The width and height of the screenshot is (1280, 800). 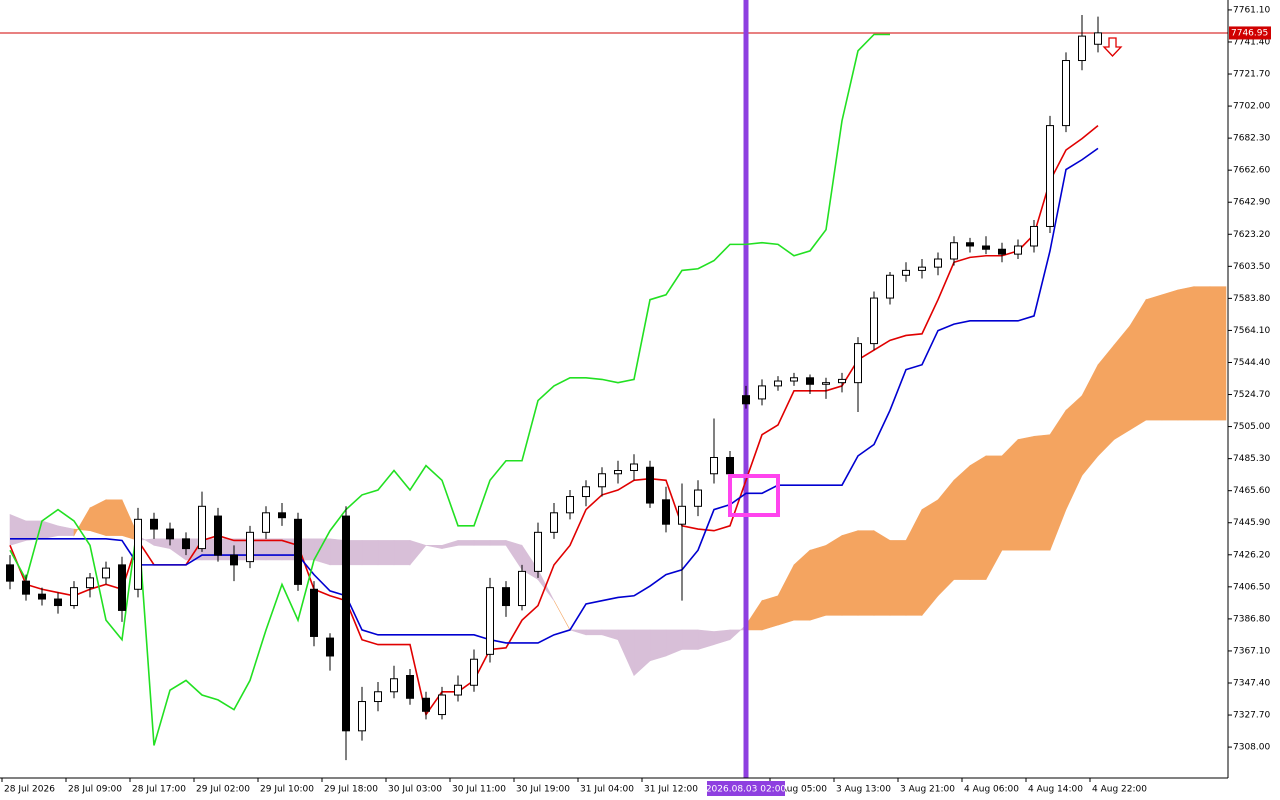 I want to click on x-tick-label: 4 Aug 06:00, so click(x=991, y=790).